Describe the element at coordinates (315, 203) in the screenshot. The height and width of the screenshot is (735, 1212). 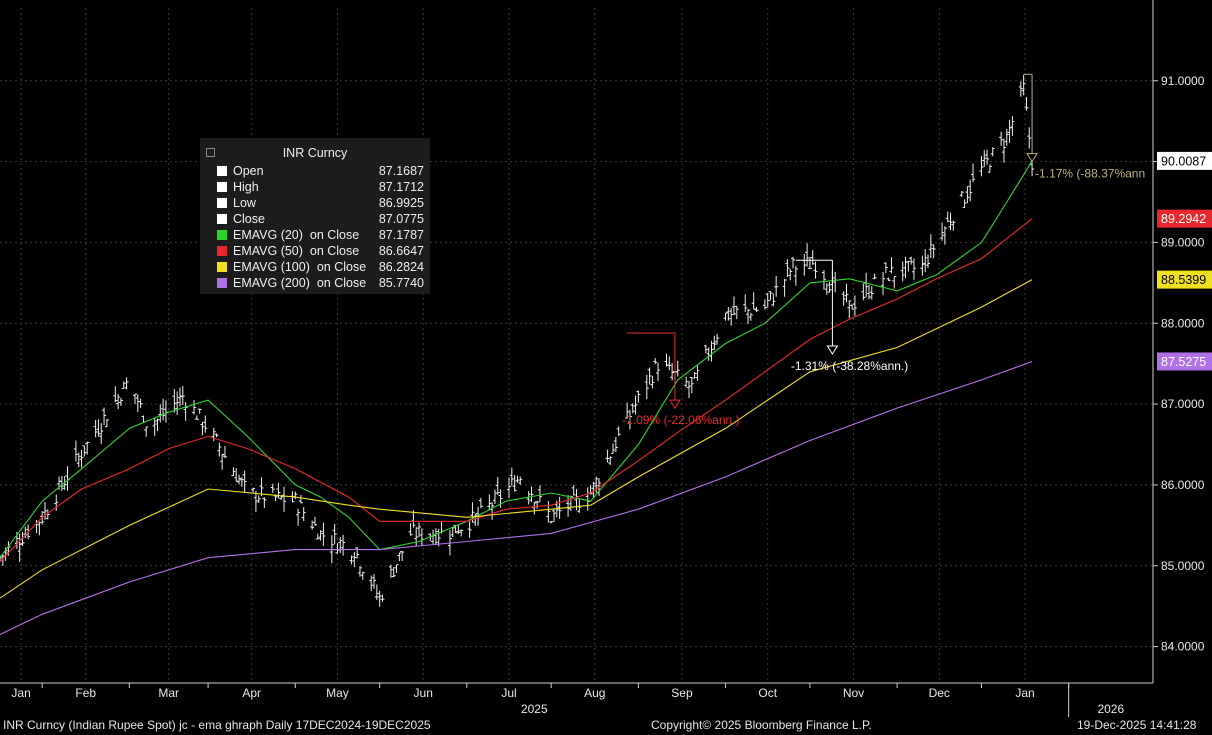
I see `legend-row: Low 86.9925` at that location.